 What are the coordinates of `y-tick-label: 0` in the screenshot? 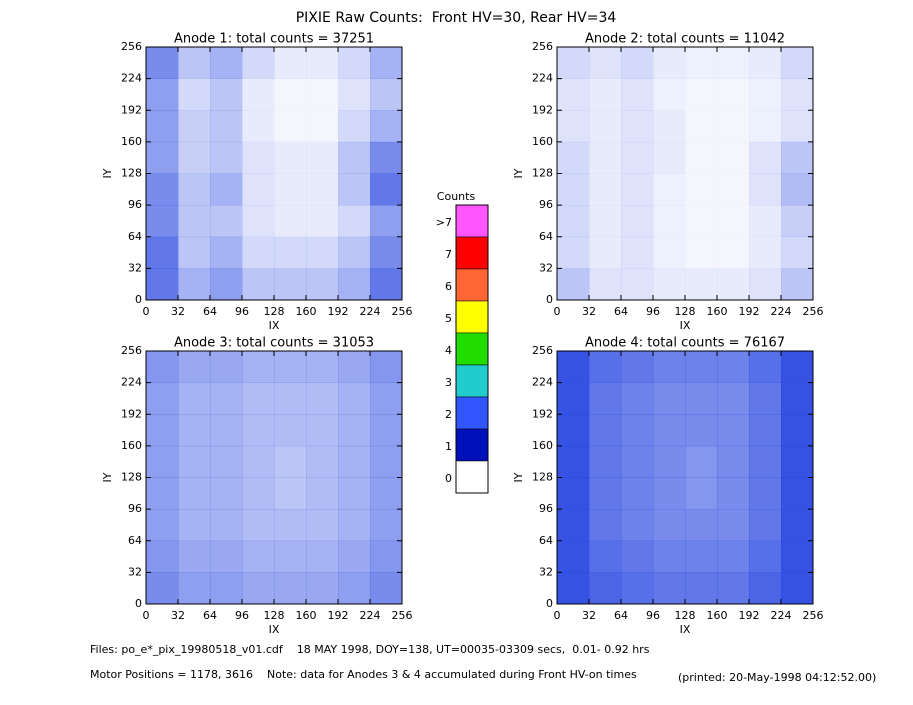 It's located at (549, 603).